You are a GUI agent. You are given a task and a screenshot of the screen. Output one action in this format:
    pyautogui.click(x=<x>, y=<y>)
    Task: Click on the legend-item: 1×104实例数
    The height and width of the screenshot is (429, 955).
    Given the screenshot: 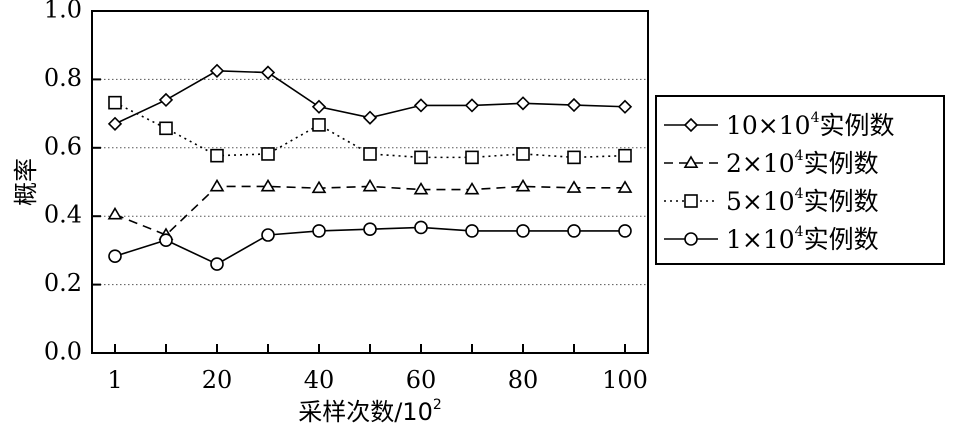 What is the action you would take?
    pyautogui.click(x=771, y=239)
    